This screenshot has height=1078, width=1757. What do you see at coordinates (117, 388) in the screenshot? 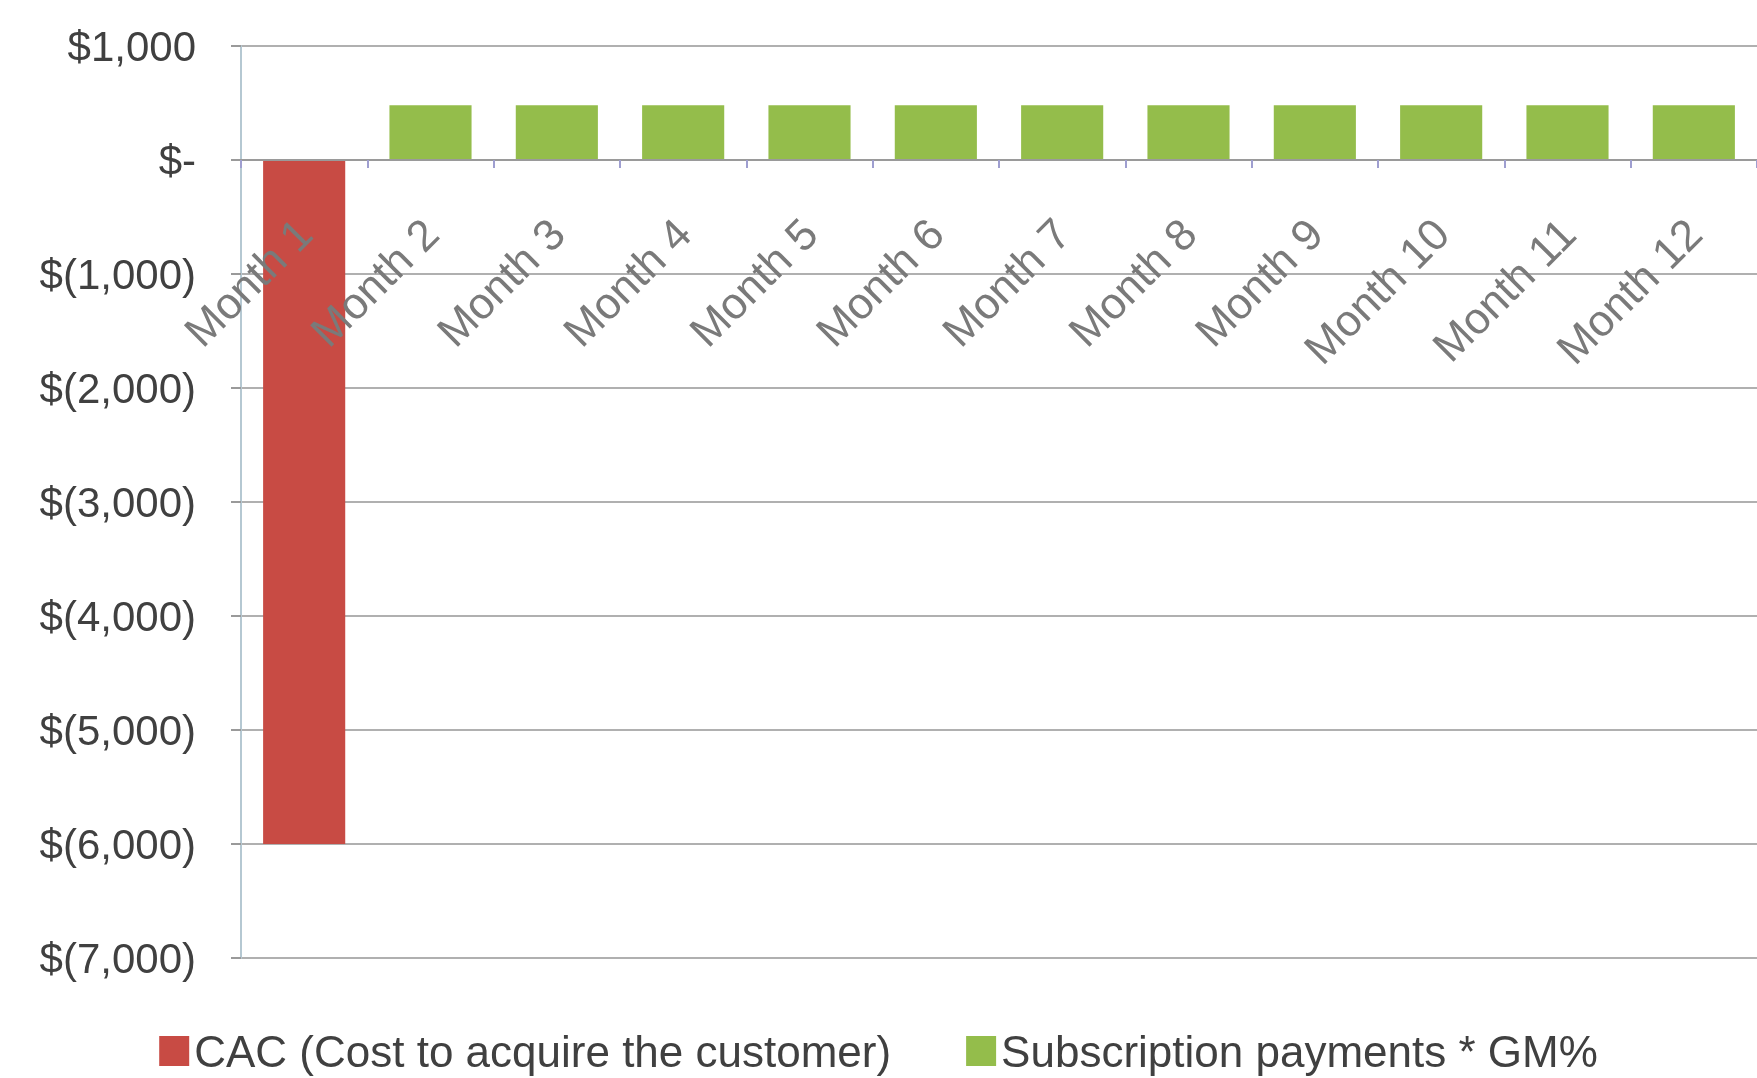
I see `y-tick-label: $(2,000)` at bounding box center [117, 388].